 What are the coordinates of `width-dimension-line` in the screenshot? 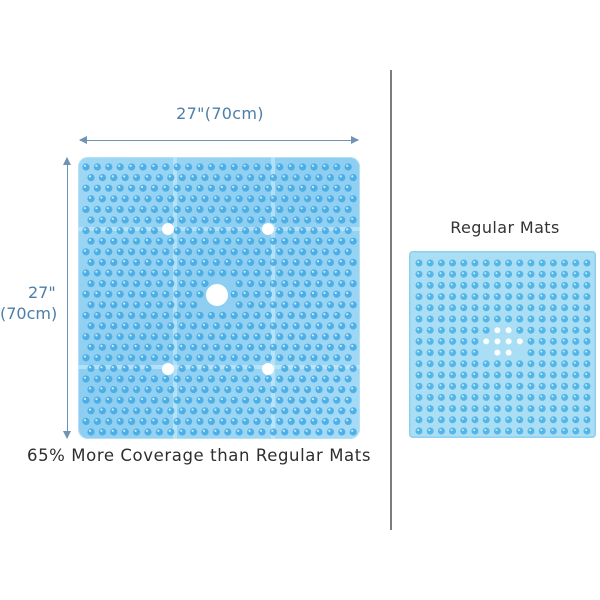 It's located at (219, 140).